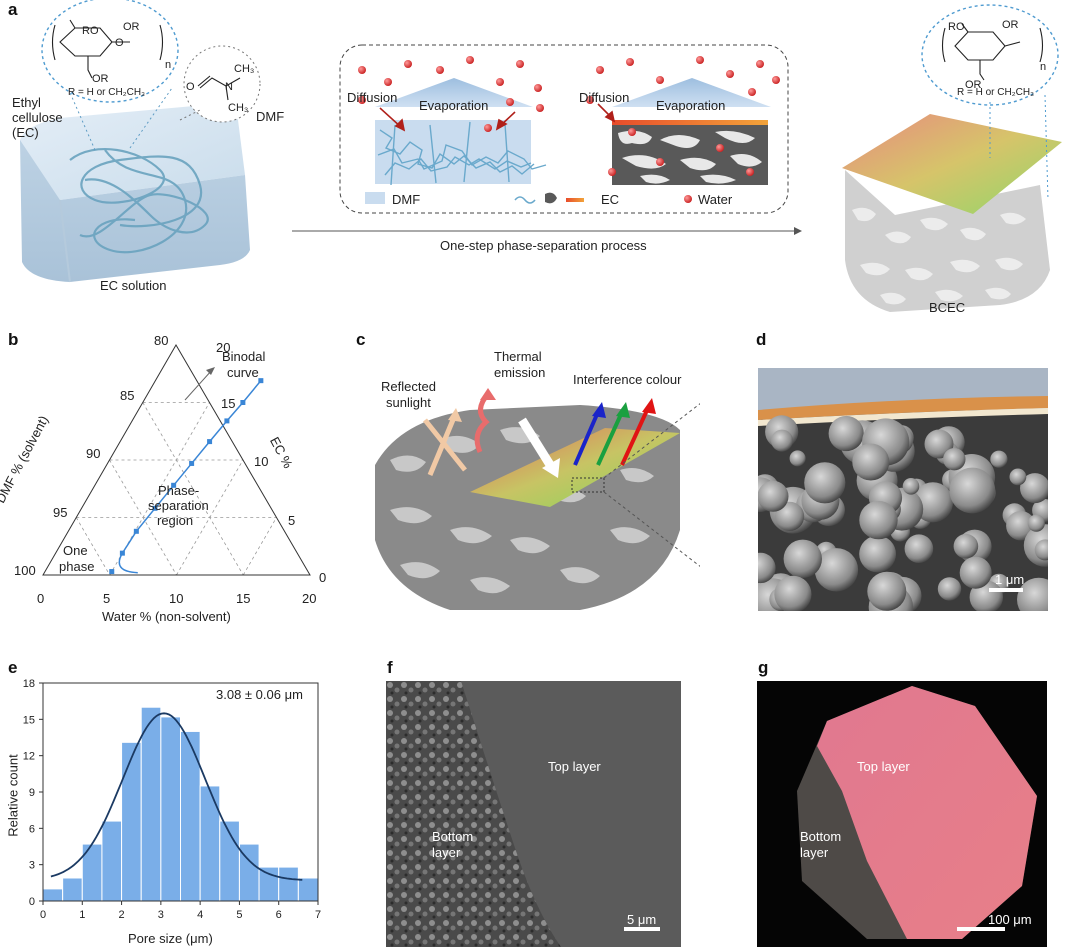 Image resolution: width=1080 pixels, height=949 pixels. What do you see at coordinates (32, 793) in the screenshot?
I see `histogram-ytick: 9` at bounding box center [32, 793].